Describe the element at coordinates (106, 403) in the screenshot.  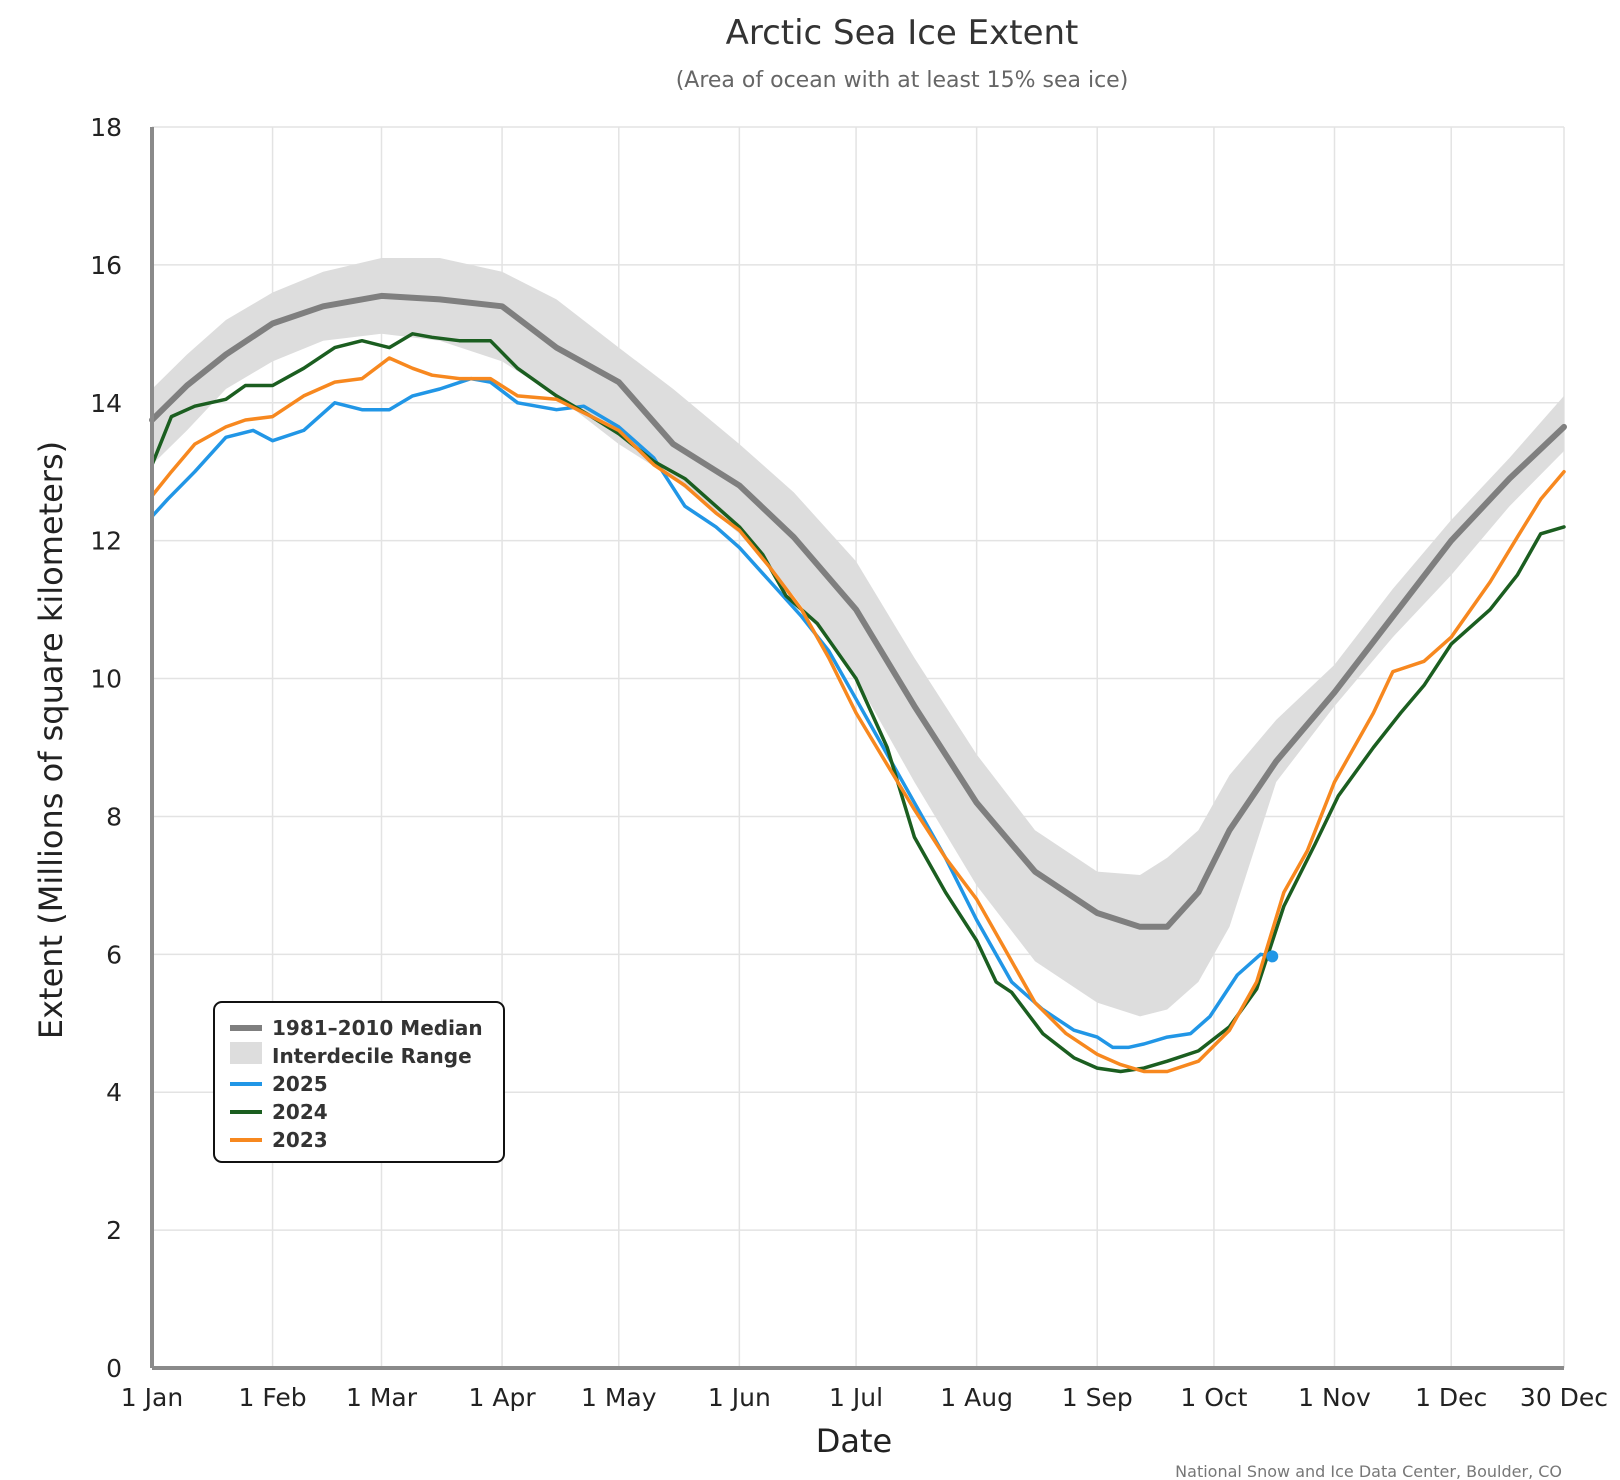
I see `y-tick-label-14: 14` at that location.